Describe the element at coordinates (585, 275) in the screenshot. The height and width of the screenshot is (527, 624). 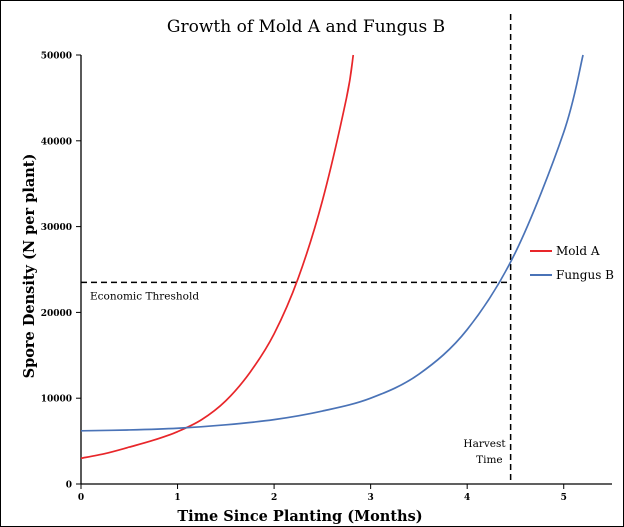
I see `legend-label-fungus-b: Fungus B` at that location.